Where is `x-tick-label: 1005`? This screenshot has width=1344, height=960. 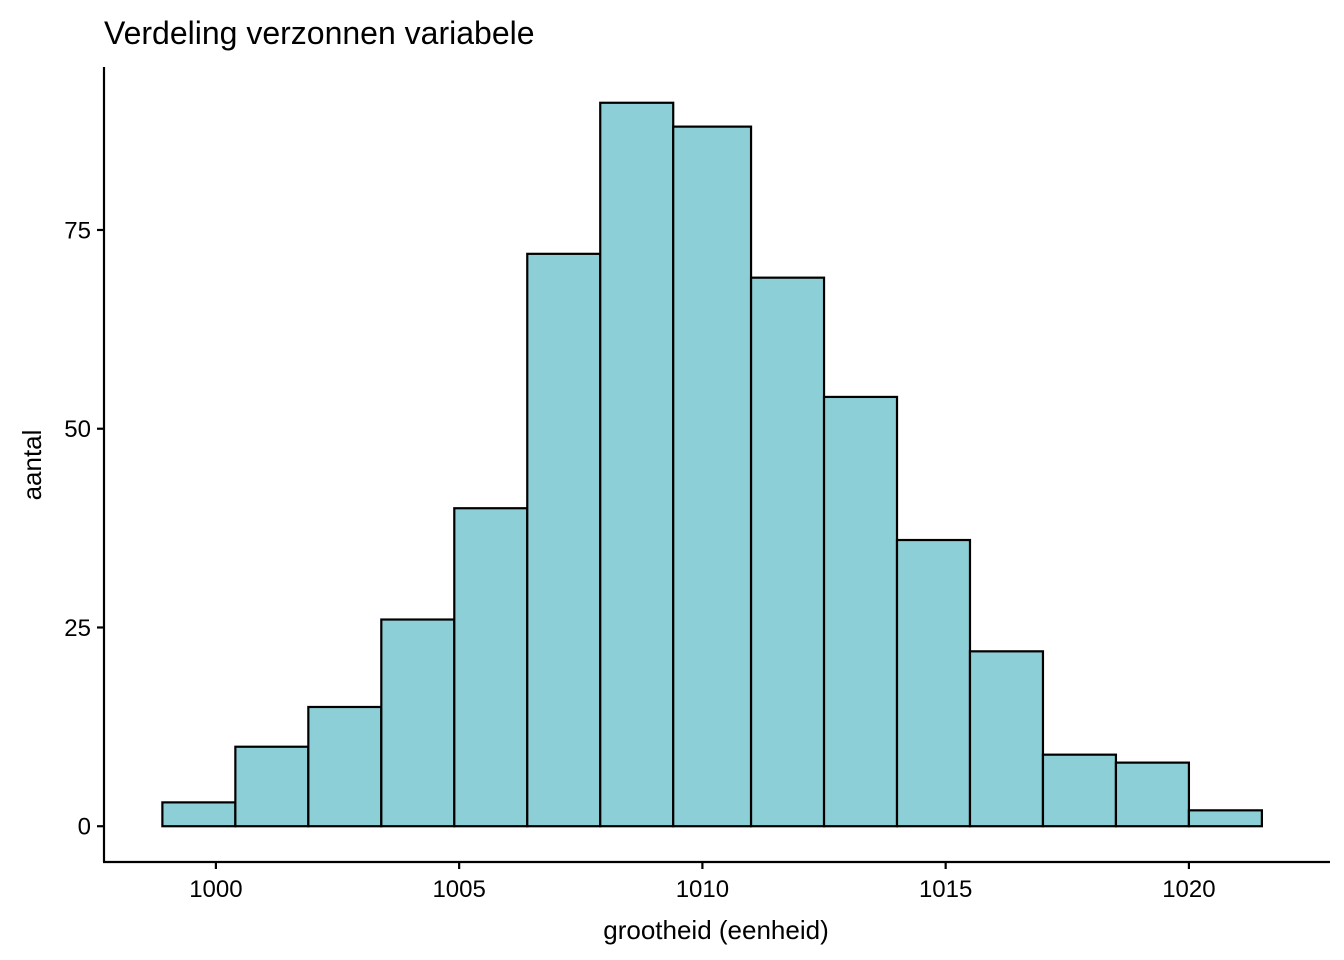 x-tick-label: 1005 is located at coordinates (458, 889).